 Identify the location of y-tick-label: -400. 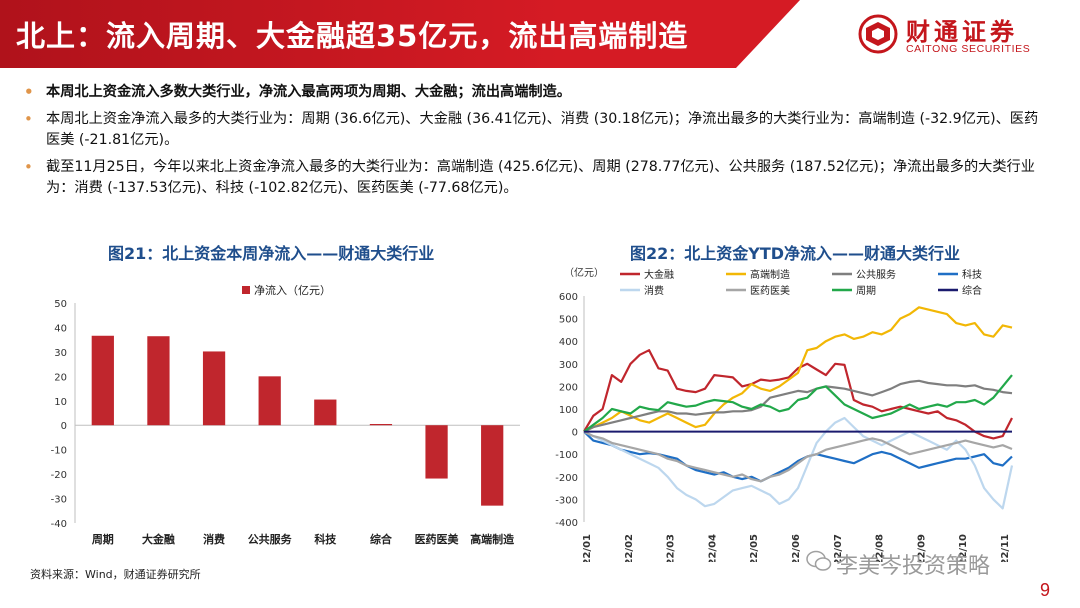
(566, 523).